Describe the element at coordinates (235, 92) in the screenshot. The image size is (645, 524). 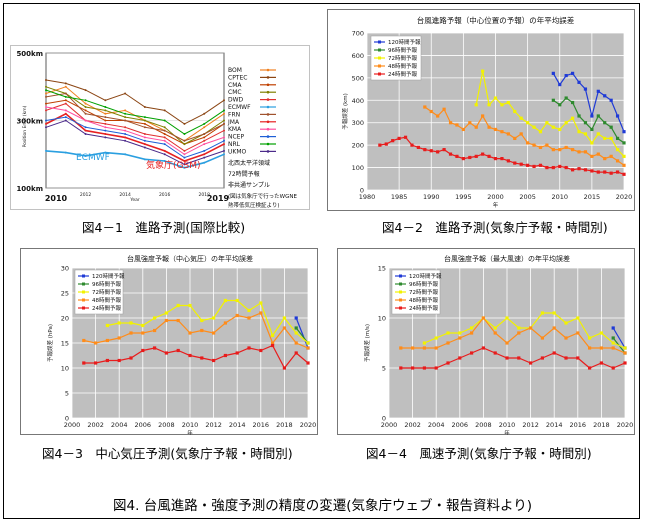
I see `legend-entry: CMC` at that location.